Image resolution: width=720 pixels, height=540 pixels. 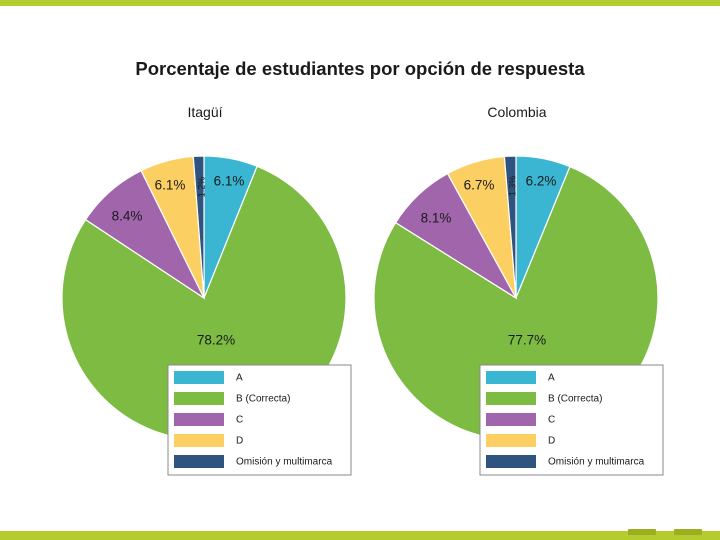 What do you see at coordinates (436, 218) in the screenshot?
I see `data-label-c: 8.1%` at bounding box center [436, 218].